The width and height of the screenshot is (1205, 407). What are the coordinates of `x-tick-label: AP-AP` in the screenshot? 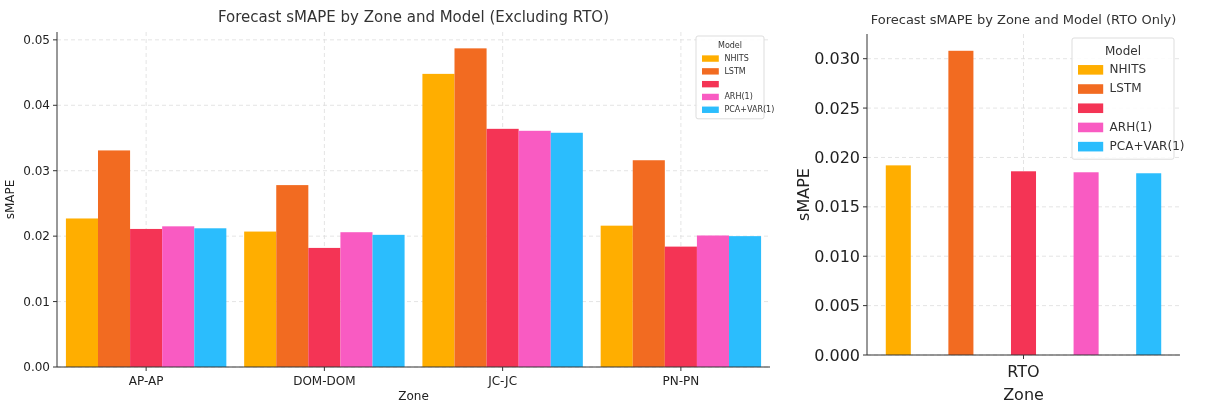 It's located at (146, 381).